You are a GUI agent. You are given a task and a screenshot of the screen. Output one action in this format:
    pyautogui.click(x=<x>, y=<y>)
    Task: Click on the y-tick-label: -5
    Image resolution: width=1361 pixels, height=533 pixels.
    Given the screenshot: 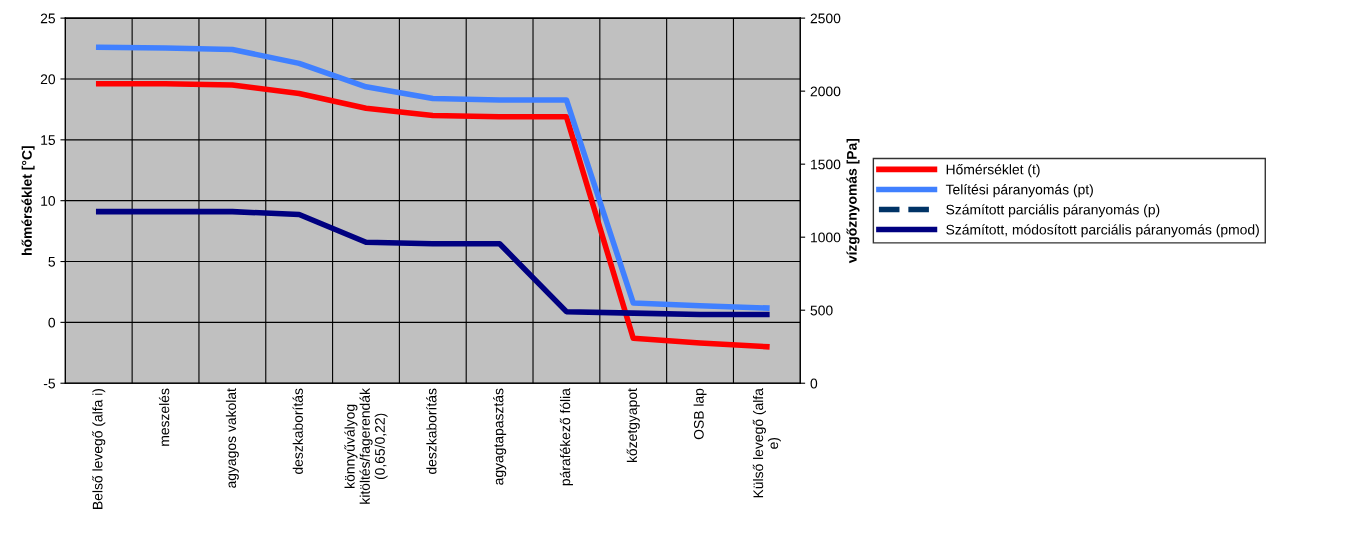 What is the action you would take?
    pyautogui.click(x=49, y=383)
    